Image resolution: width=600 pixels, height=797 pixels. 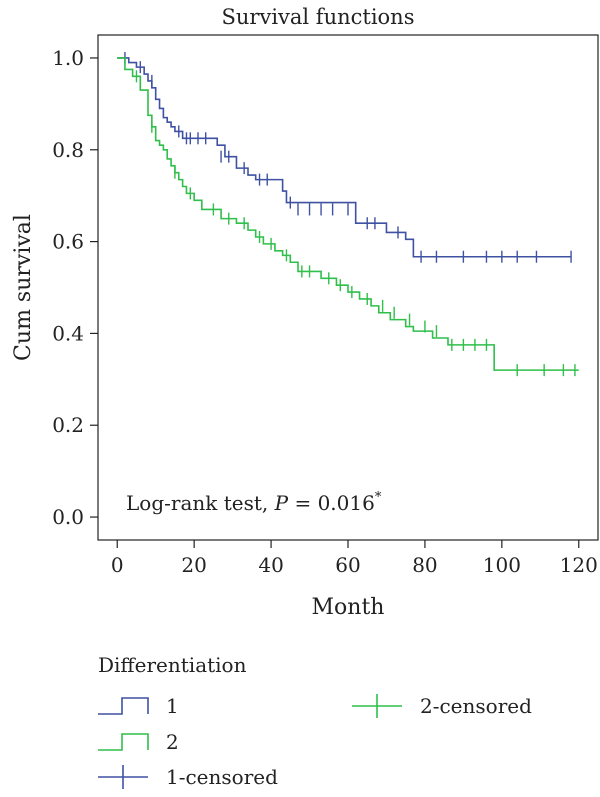 What do you see at coordinates (193, 565) in the screenshot?
I see `x-tick-label: 20` at bounding box center [193, 565].